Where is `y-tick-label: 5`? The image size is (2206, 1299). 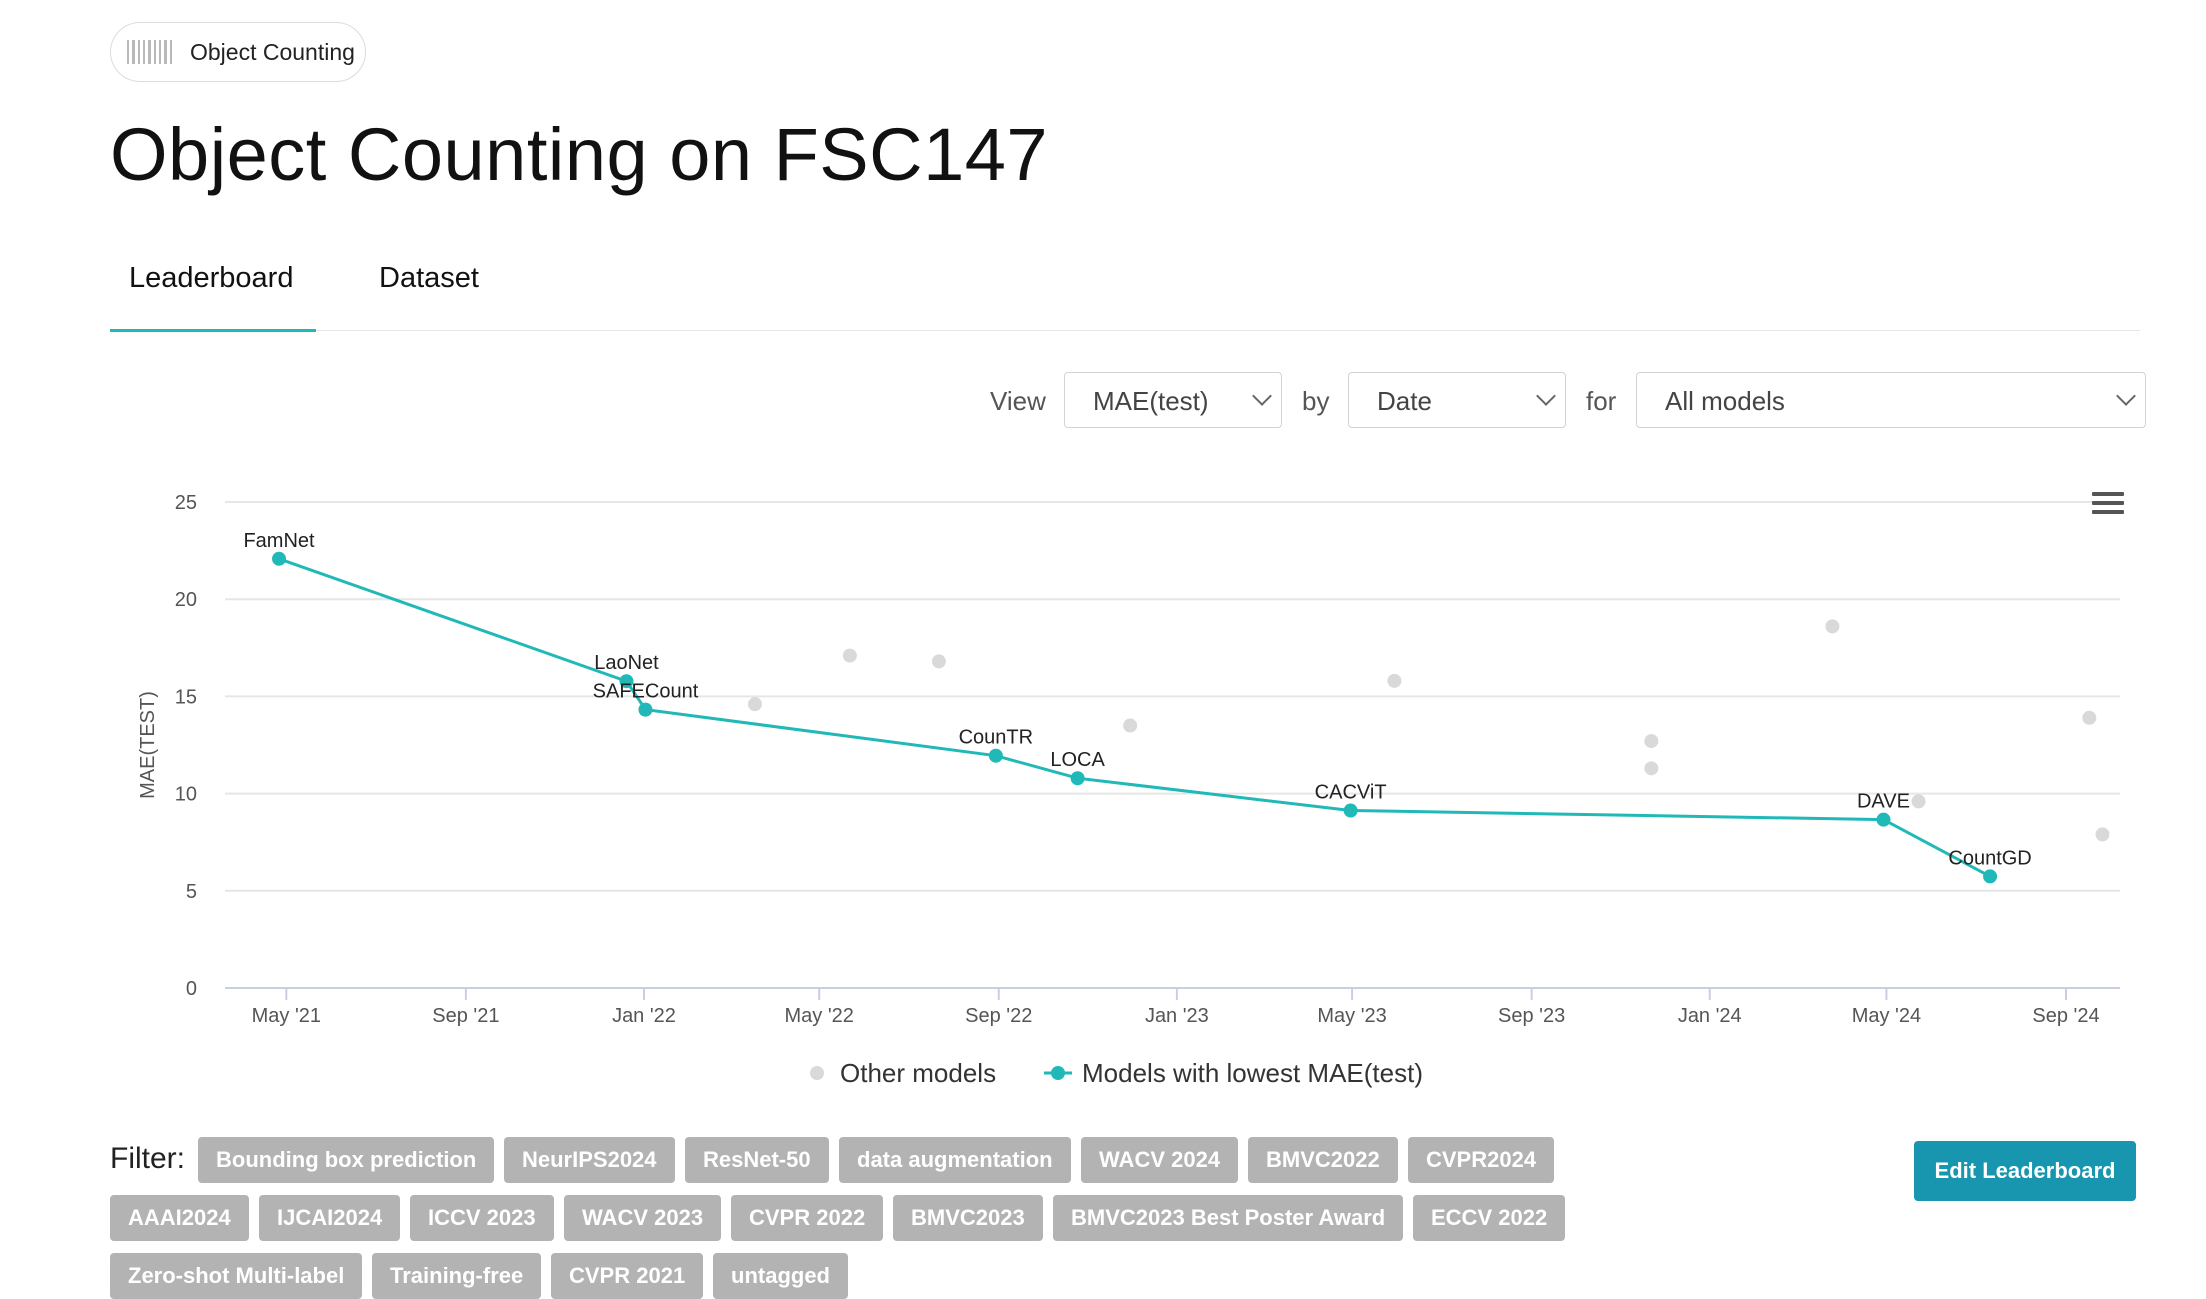
y-tick-label: 5 is located at coordinates (191, 892).